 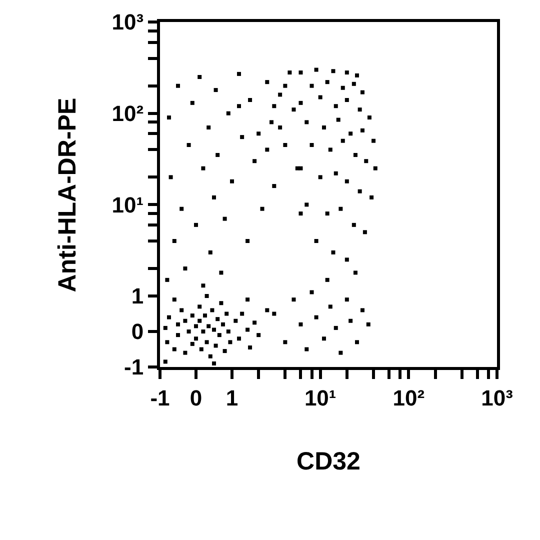 I want to click on x-tick-label: 1, so click(x=232, y=397).